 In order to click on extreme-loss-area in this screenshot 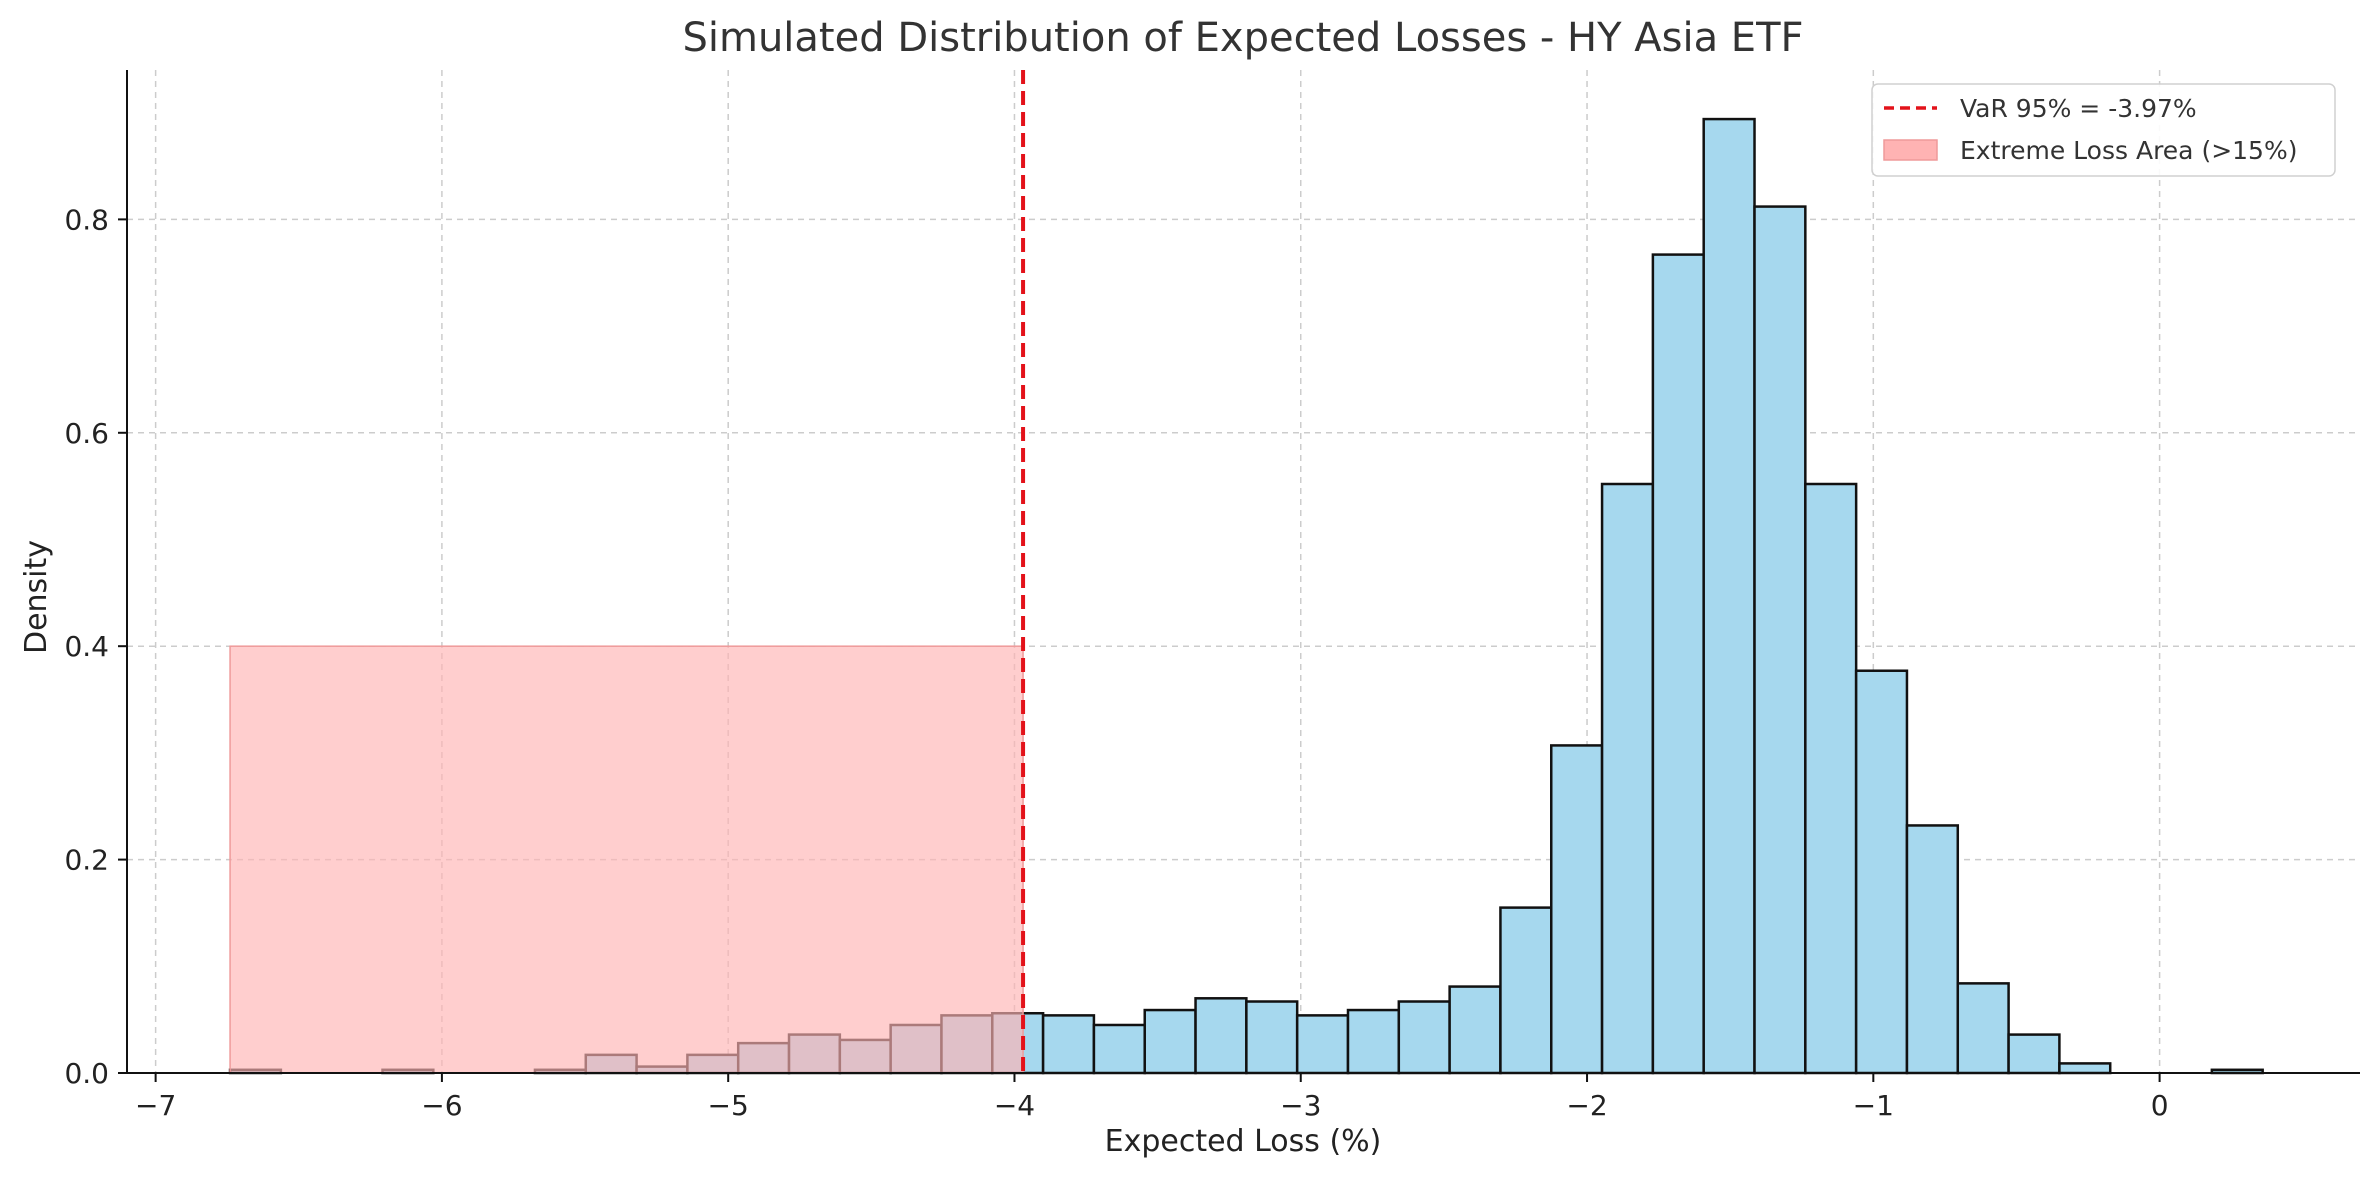, I will do `click(626, 859)`.